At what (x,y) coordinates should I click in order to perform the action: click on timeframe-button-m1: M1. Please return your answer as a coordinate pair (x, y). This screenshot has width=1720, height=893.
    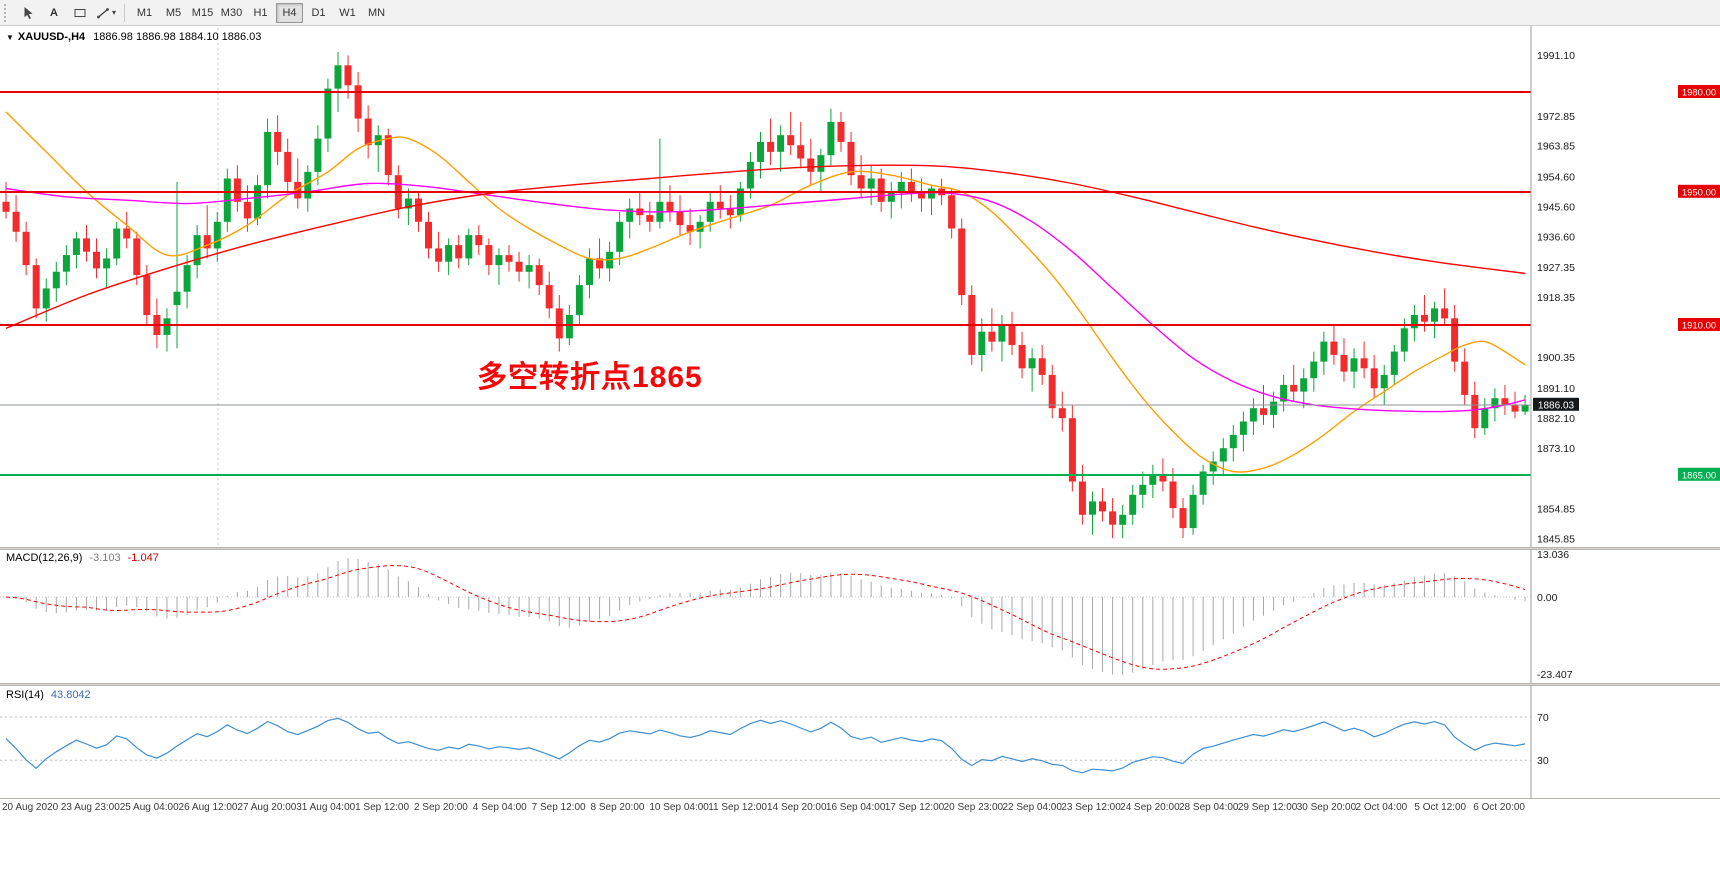
    Looking at the image, I should click on (144, 13).